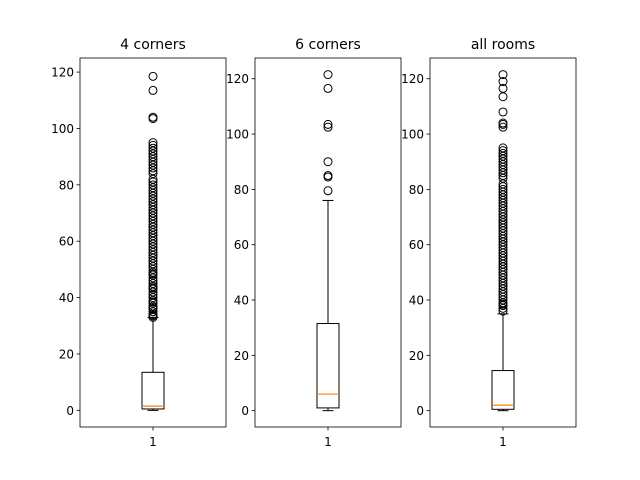 This screenshot has width=640, height=480. What do you see at coordinates (503, 45) in the screenshot?
I see `subplot-title: all rooms` at bounding box center [503, 45].